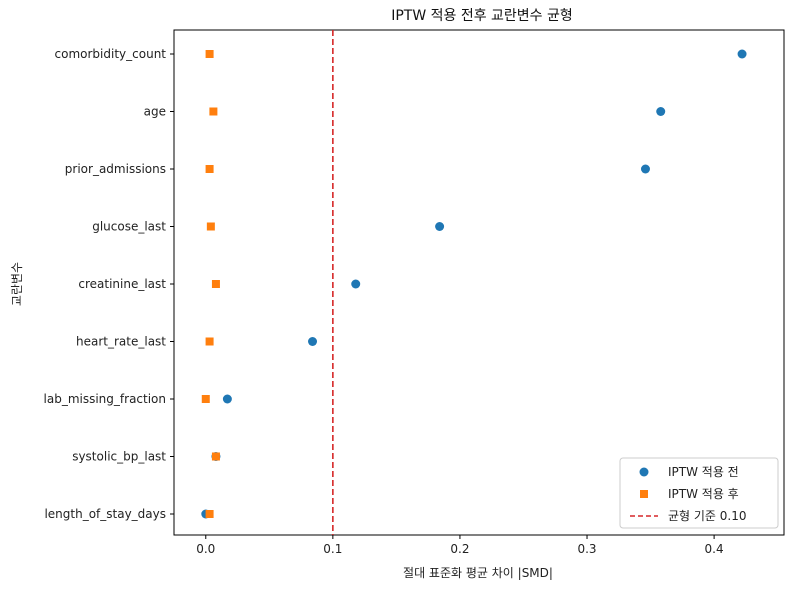  I want to click on legend: IPTW 적용 전 IPTW 적용 후 균형 기준 0.10, so click(699, 493).